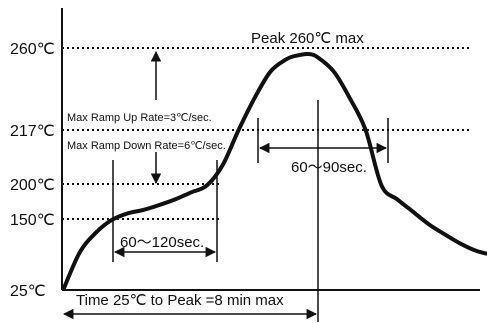 The width and height of the screenshot is (487, 323). I want to click on above217-label: 60～90sec., so click(329, 167).